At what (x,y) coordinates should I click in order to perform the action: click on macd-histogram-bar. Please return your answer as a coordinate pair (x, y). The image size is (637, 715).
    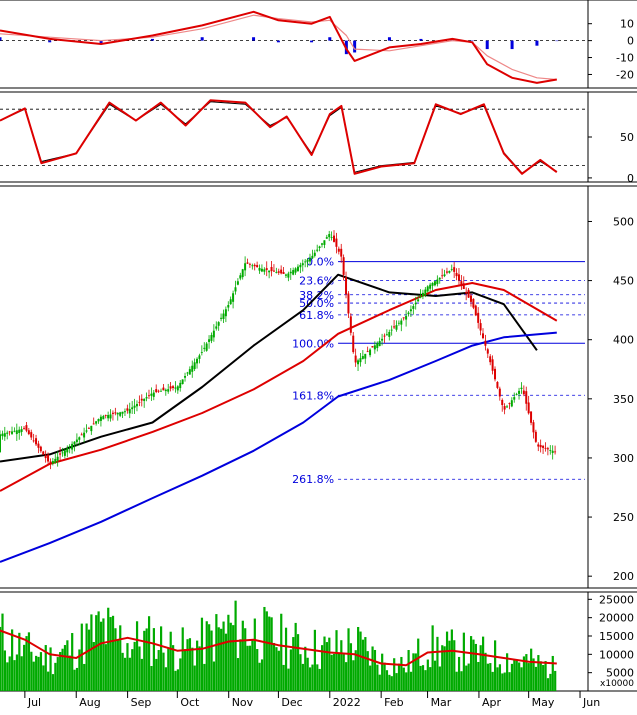
    Looking at the image, I should click on (101, 42).